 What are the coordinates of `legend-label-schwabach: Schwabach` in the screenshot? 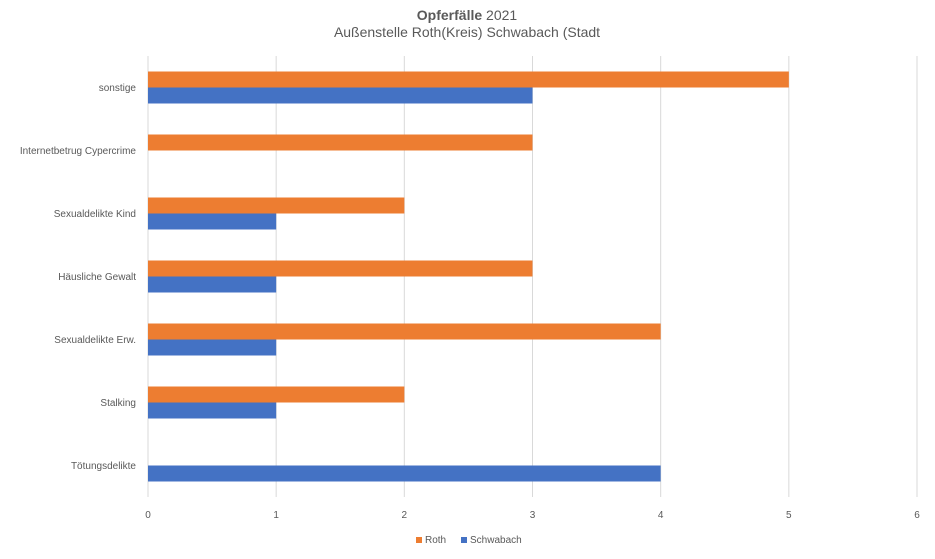 It's located at (496, 540).